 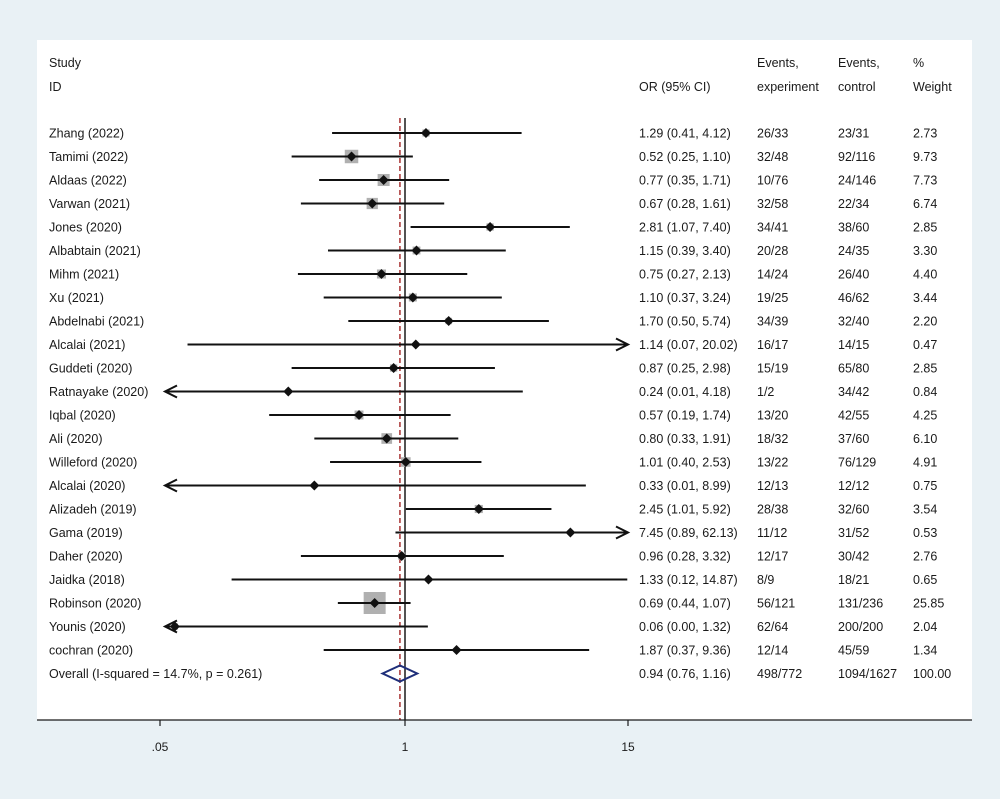 I want to click on study-weight: 25.85, so click(x=928, y=604).